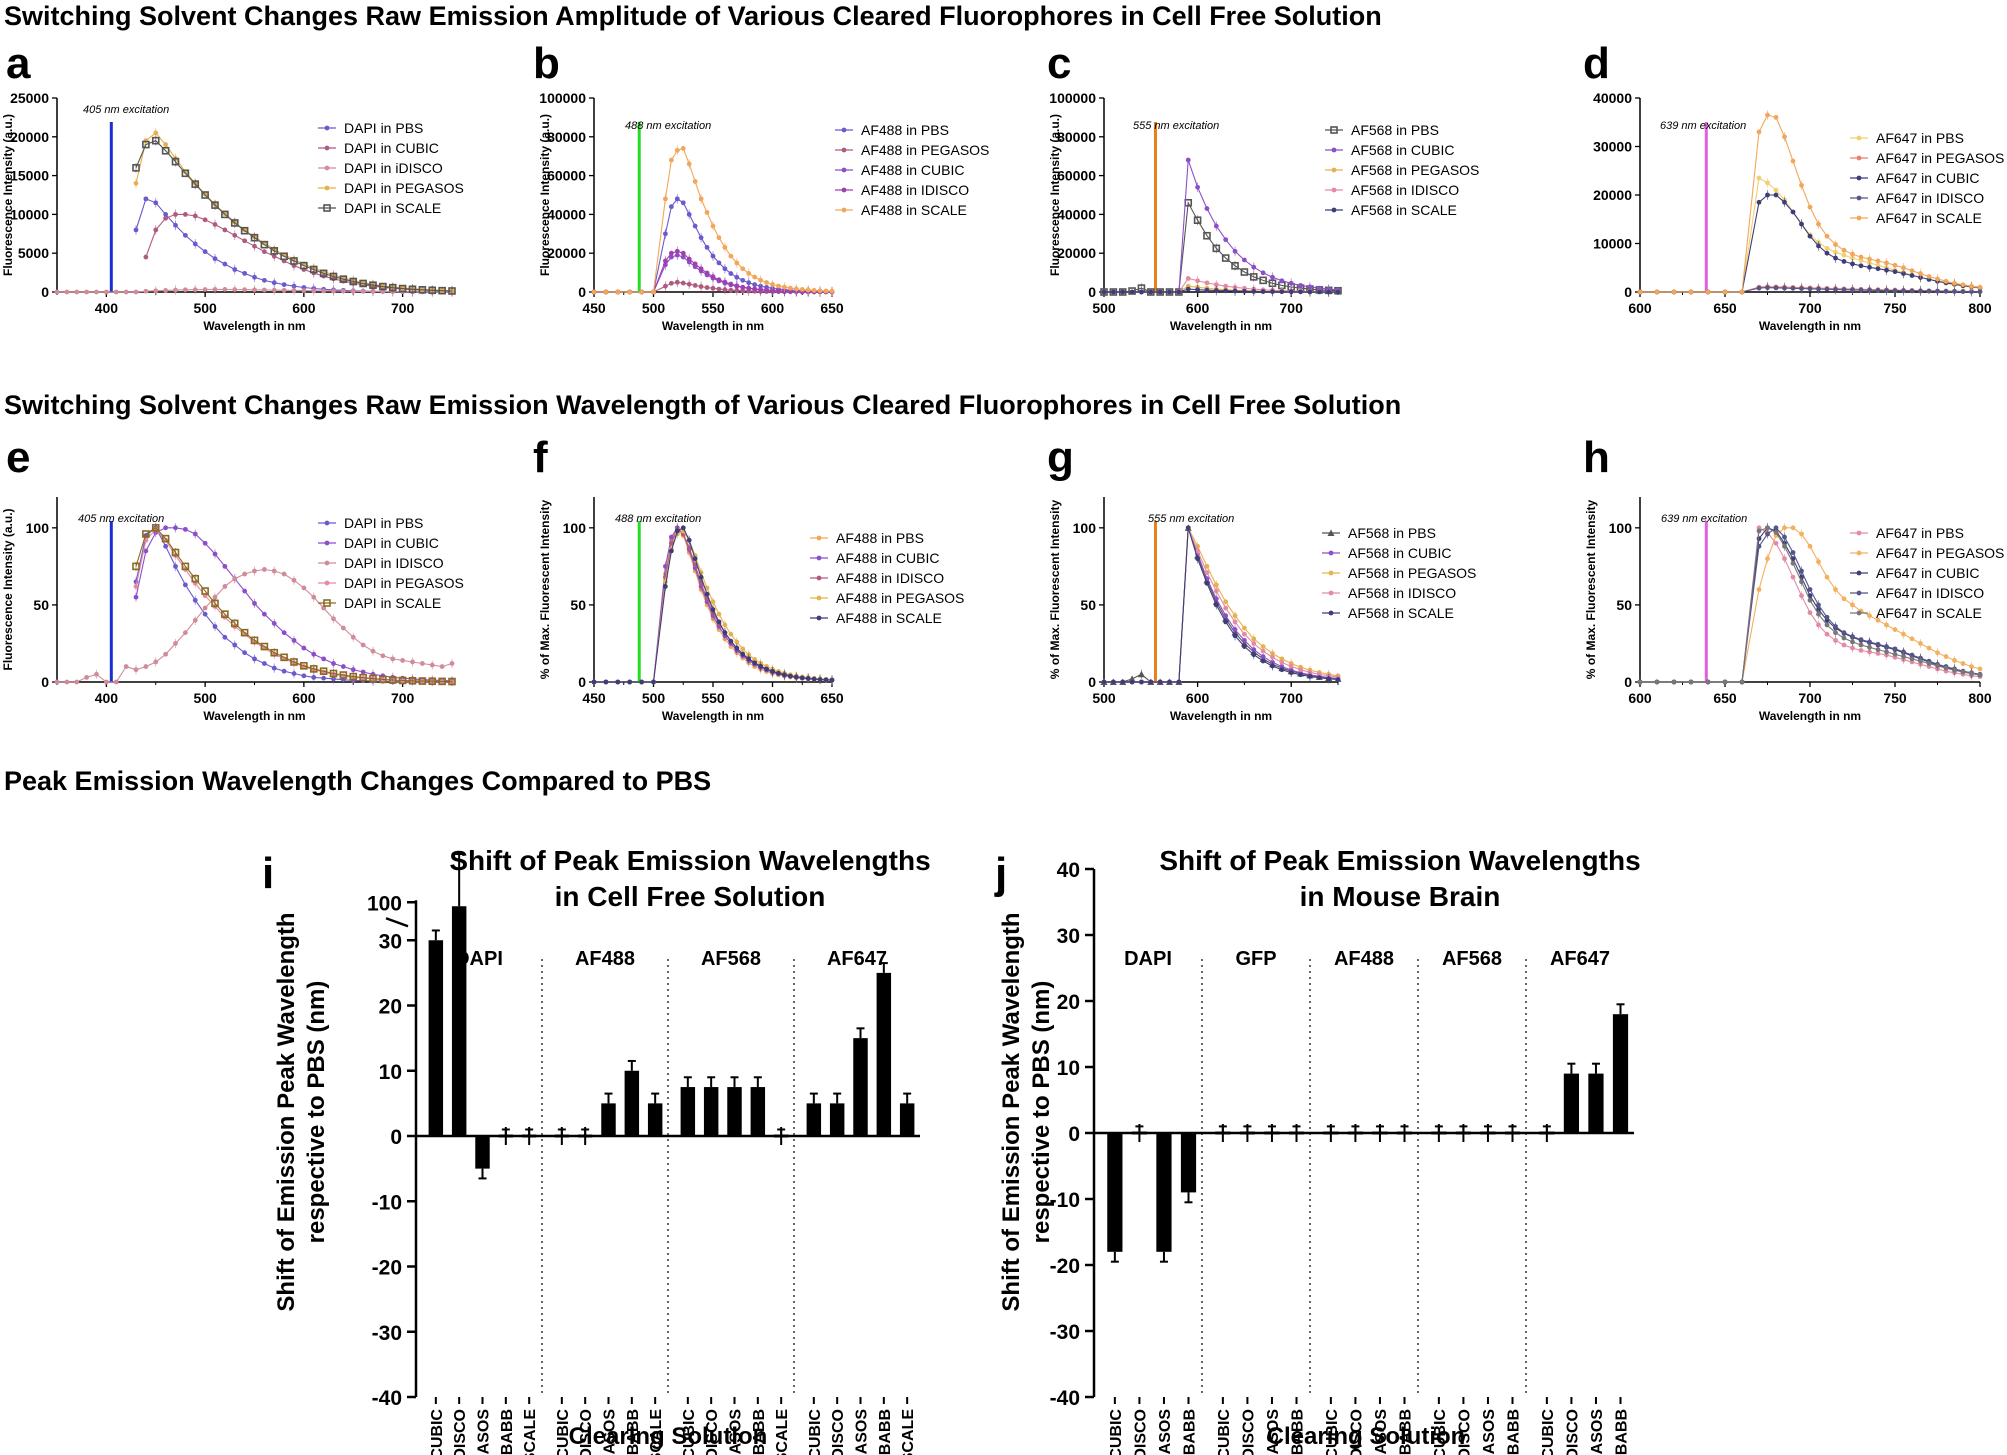 This screenshot has width=2007, height=1455. I want to click on series-line, so click(713, 220).